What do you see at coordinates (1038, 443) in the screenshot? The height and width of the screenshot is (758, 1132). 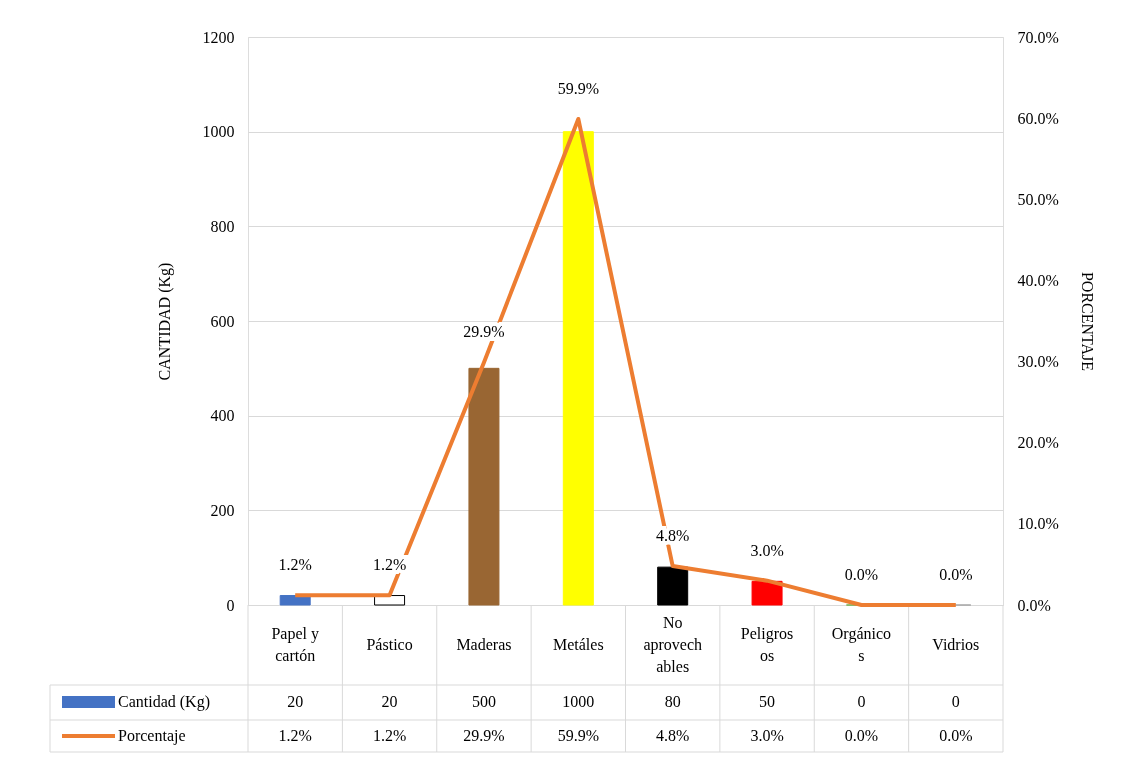 I see `y2-tick-label: 20.0%` at bounding box center [1038, 443].